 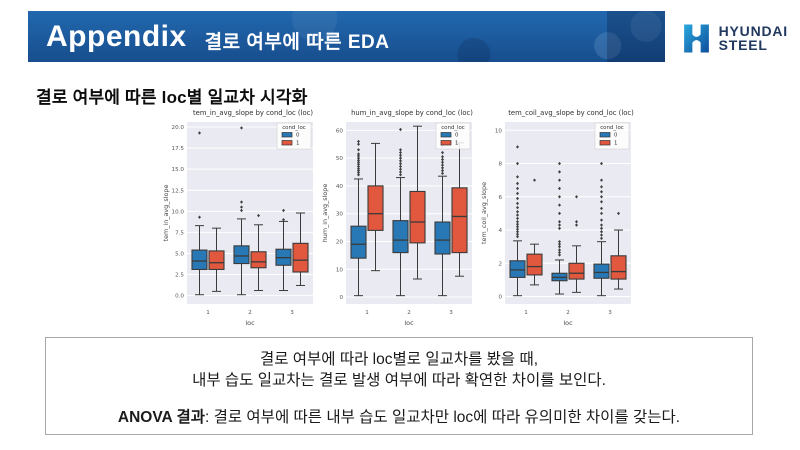 I want to click on svg-text: 6, so click(x=500, y=198).